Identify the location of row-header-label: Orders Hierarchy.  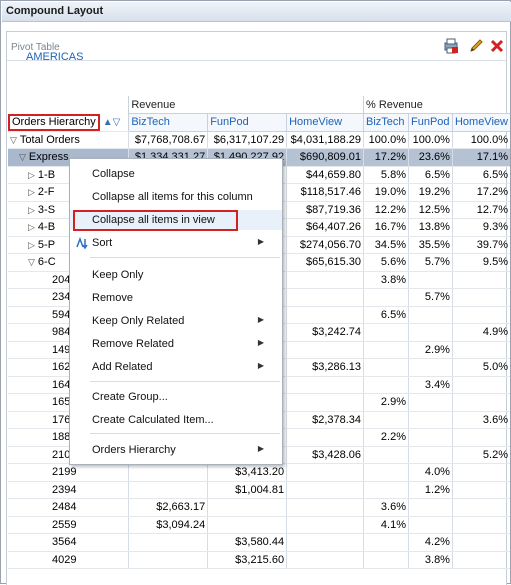
(54, 122).